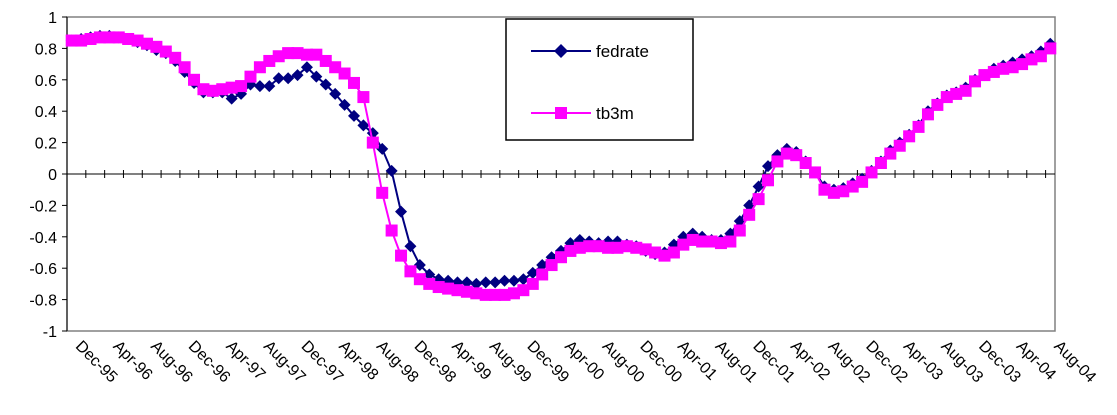 The width and height of the screenshot is (1117, 415). I want to click on y-tick-label: 0, so click(52, 175).